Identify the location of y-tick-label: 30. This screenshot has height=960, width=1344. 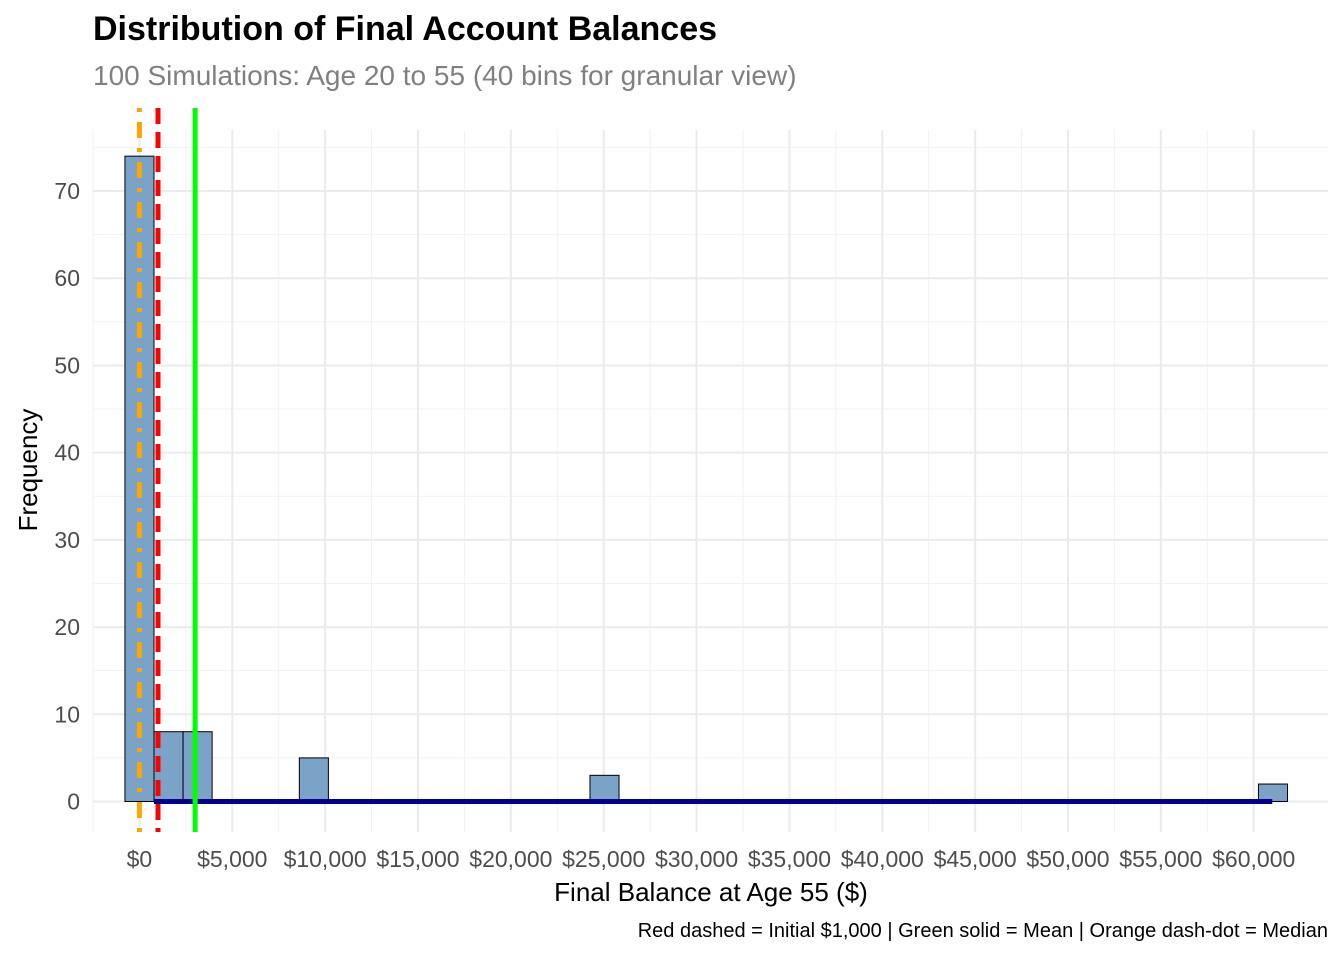
(67, 540).